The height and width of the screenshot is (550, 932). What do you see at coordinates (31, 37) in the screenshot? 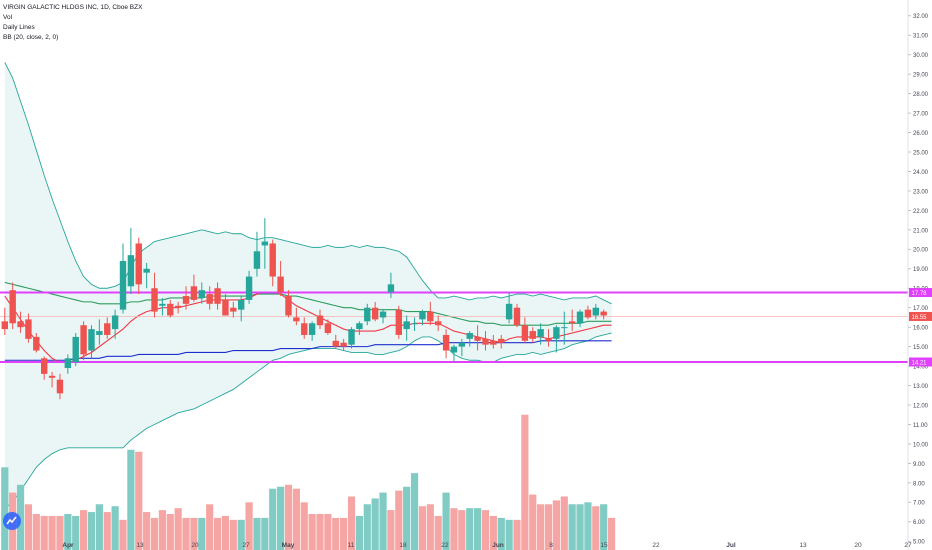
I see `indicator-bb: BB (20, close, 2, 0)` at bounding box center [31, 37].